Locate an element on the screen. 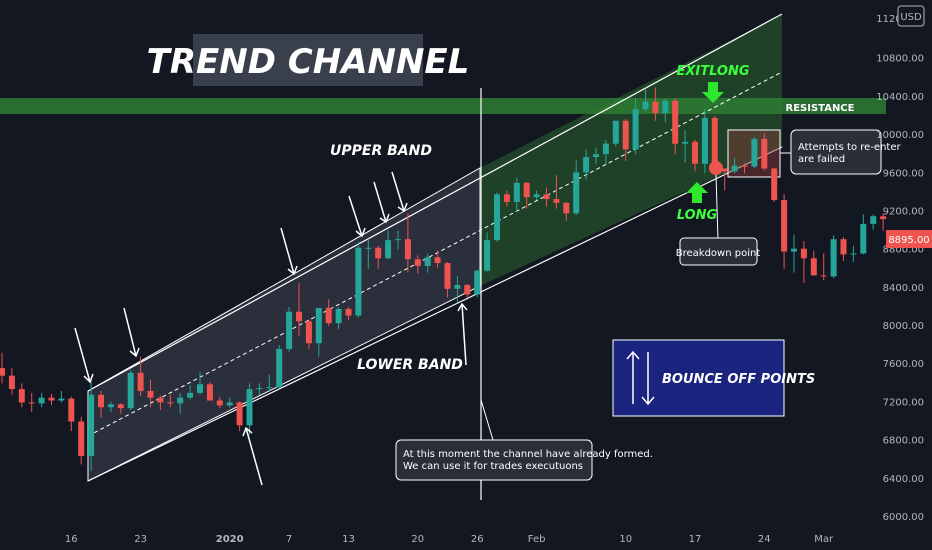 This screenshot has height=550, width=932. attempts-label-line2: are failed is located at coordinates (821, 159).